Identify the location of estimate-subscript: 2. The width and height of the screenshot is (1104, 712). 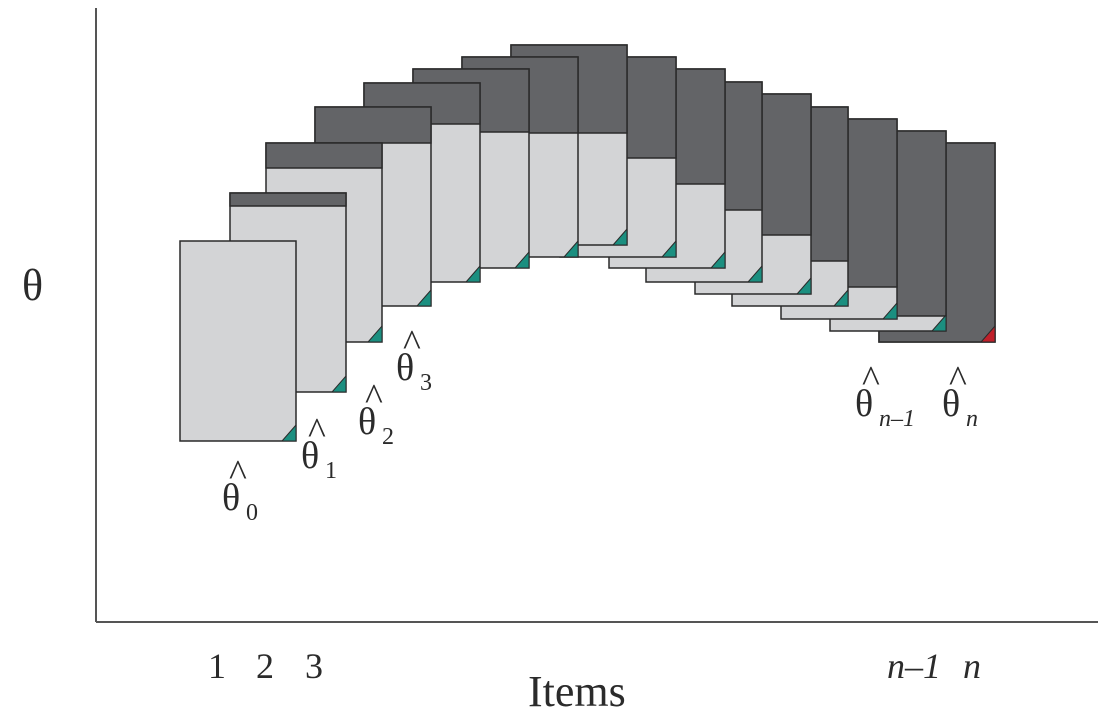
(388, 437).